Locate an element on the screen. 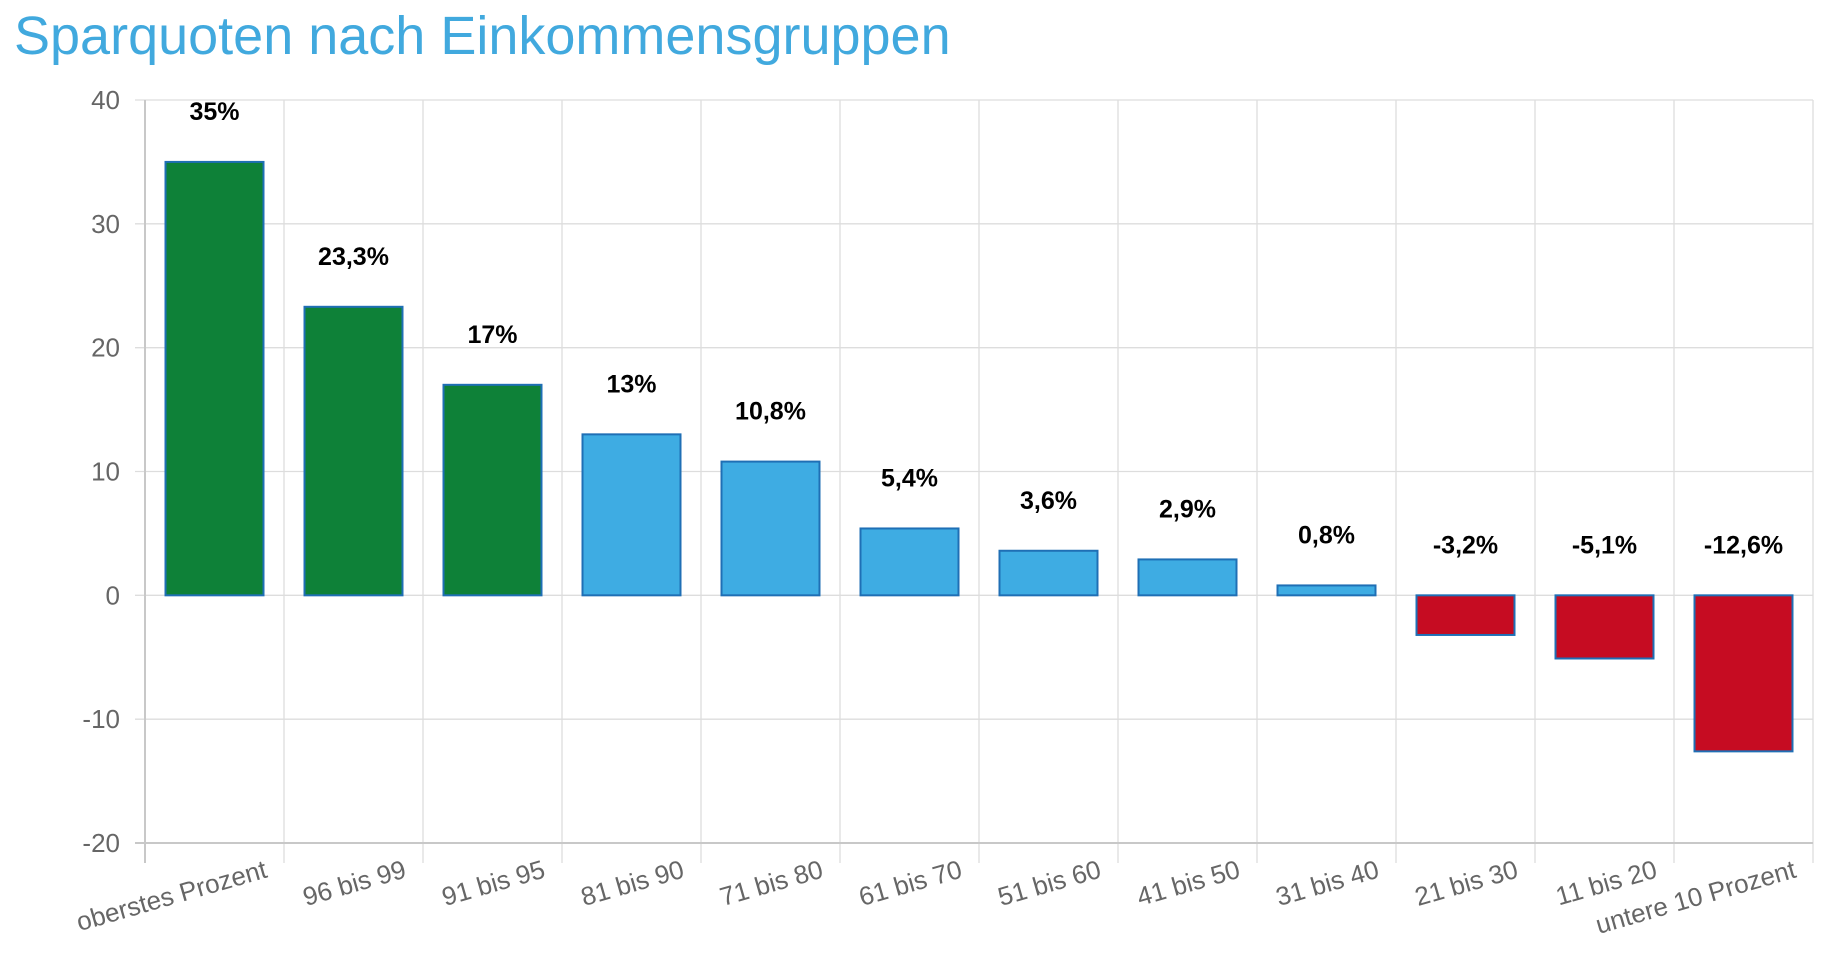 The image size is (1831, 980). y-tick-label: 10 is located at coordinates (105, 472).